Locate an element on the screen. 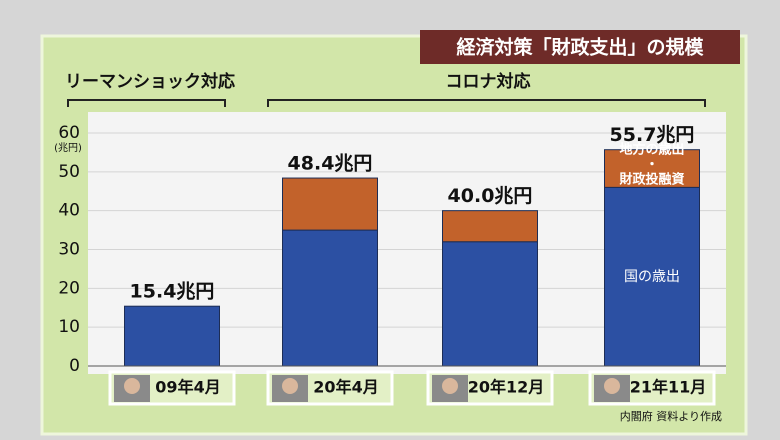 The height and width of the screenshot is (440, 780). segment-label: 国の歳出 is located at coordinates (652, 277).